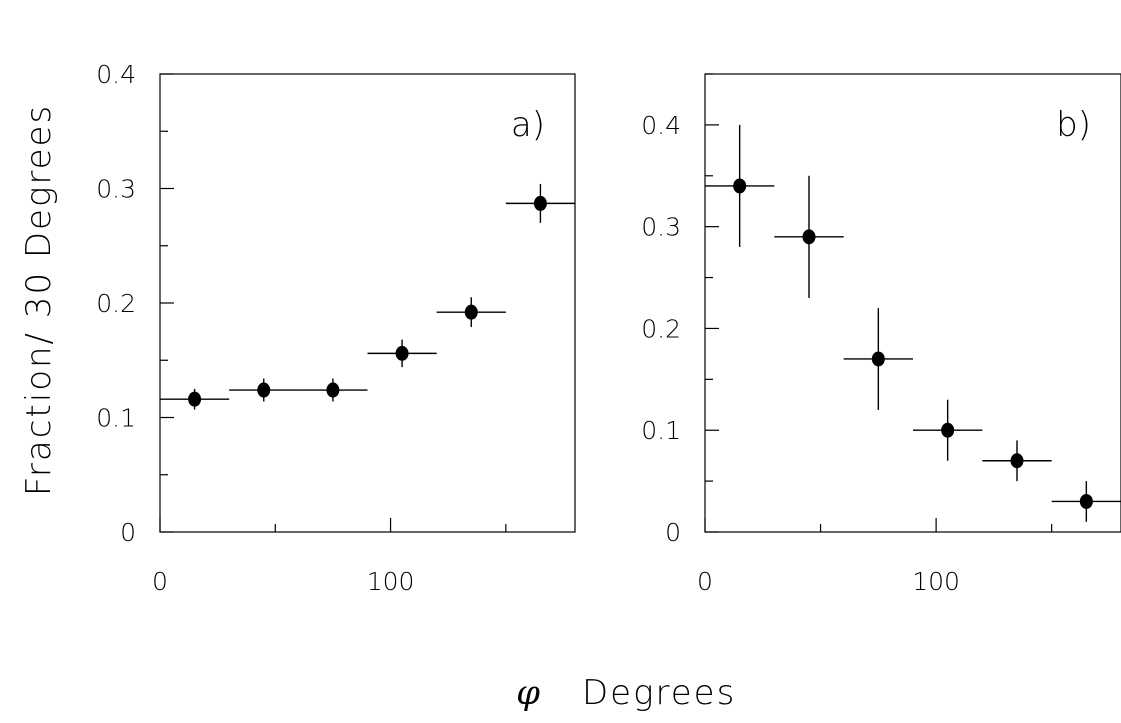 The width and height of the screenshot is (1121, 723). I want to click on panel-a-label: a), so click(528, 125).